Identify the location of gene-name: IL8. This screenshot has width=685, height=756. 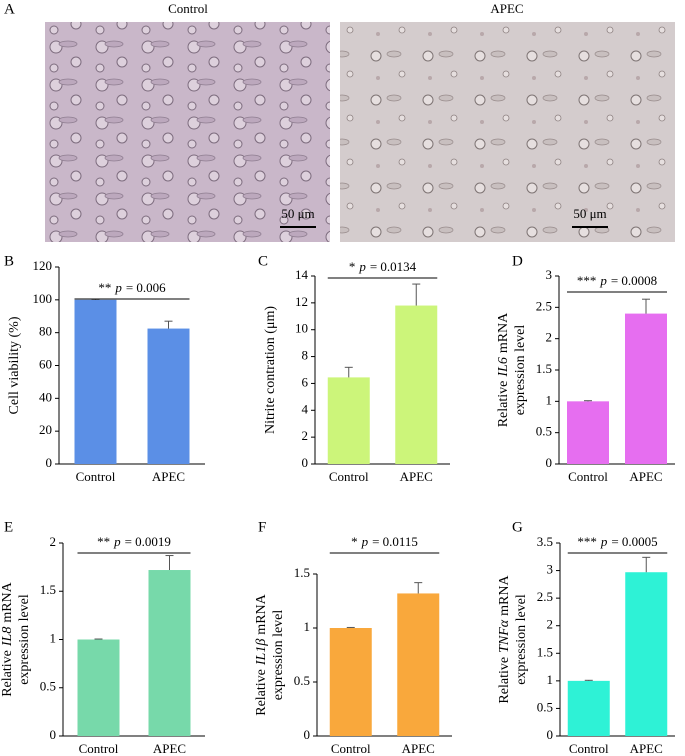
(7, 637).